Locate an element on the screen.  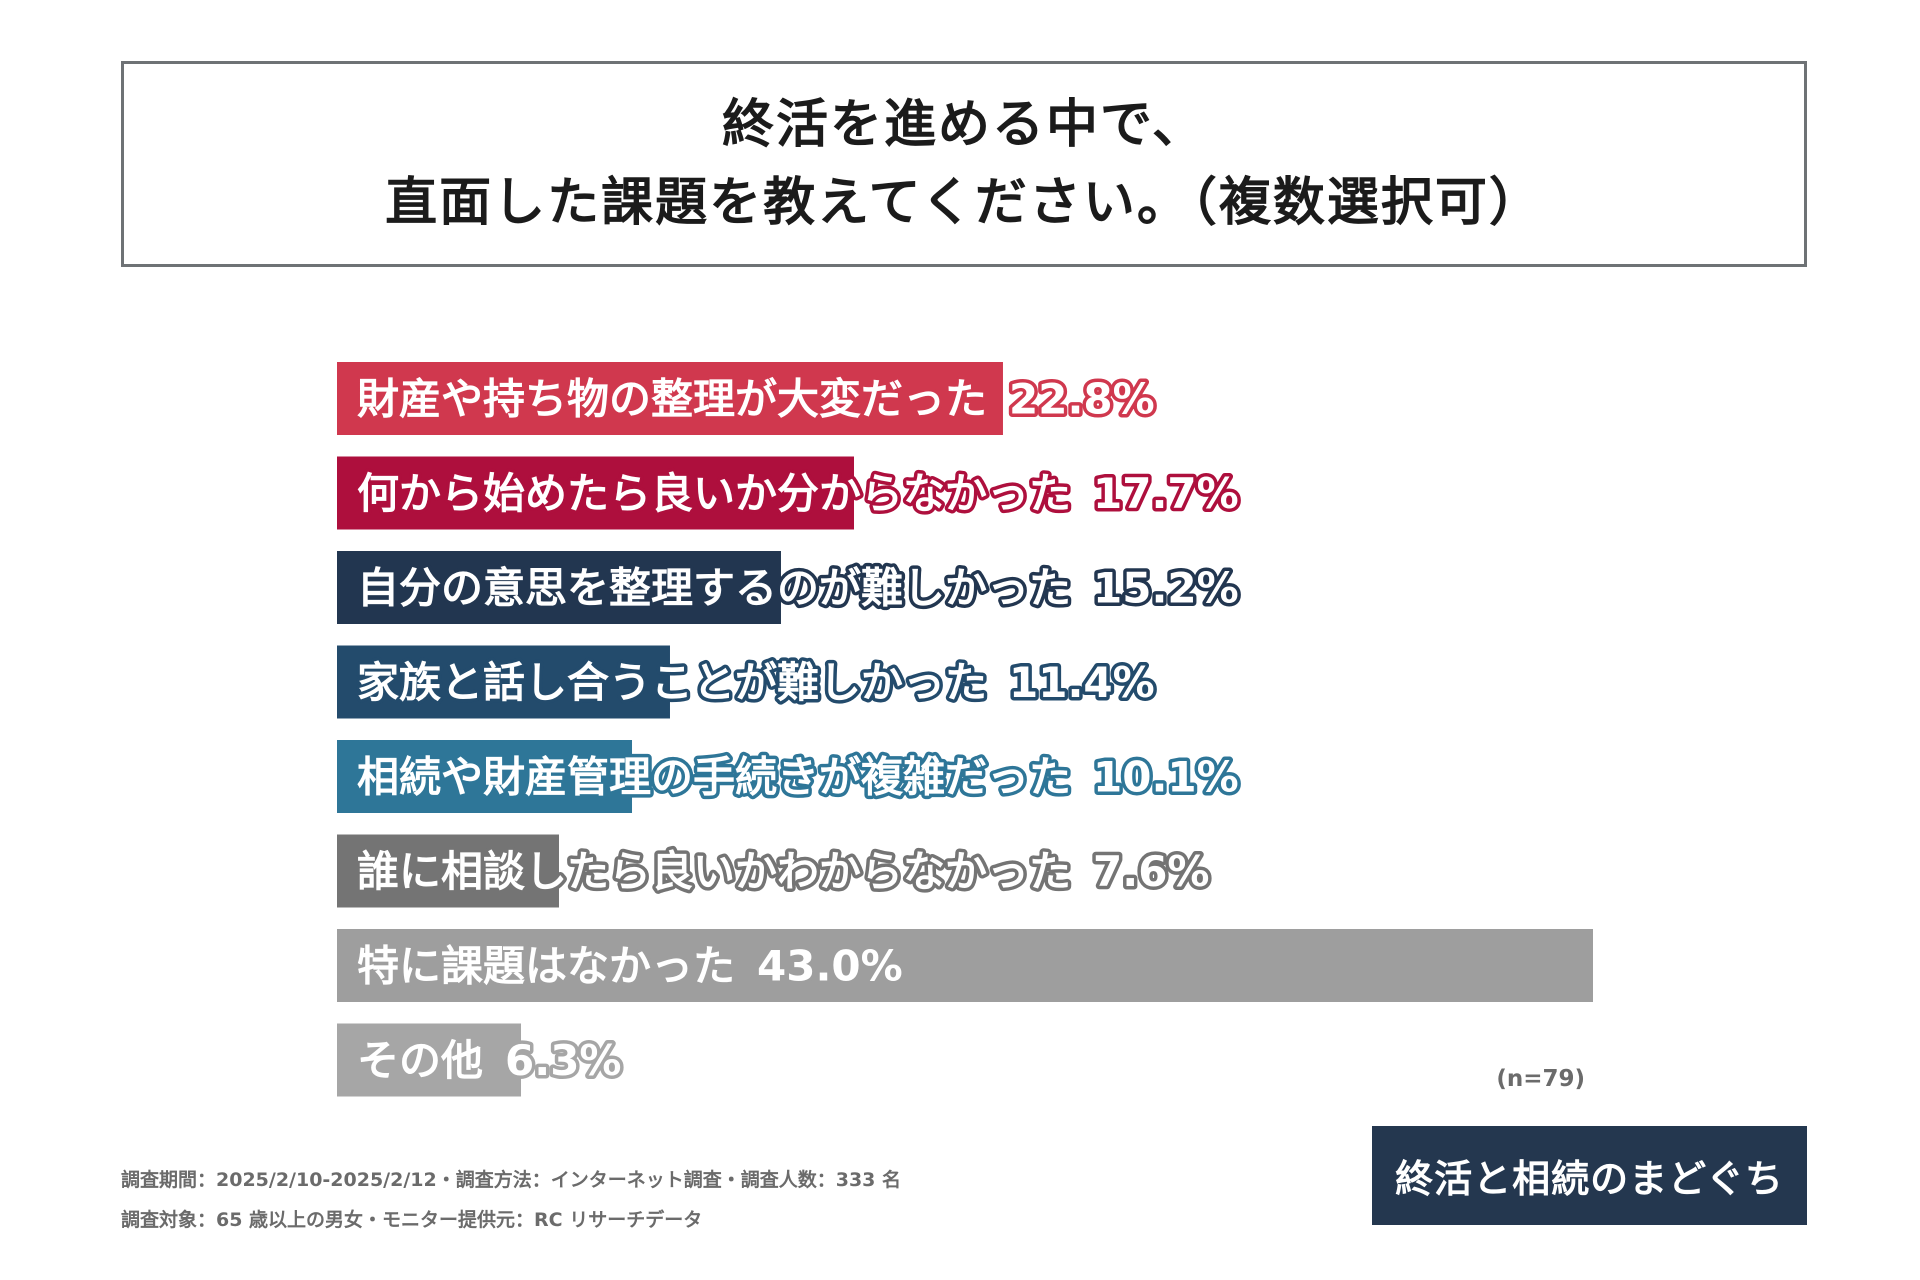
value-label-1: 17.7% is located at coordinates (1166, 493).